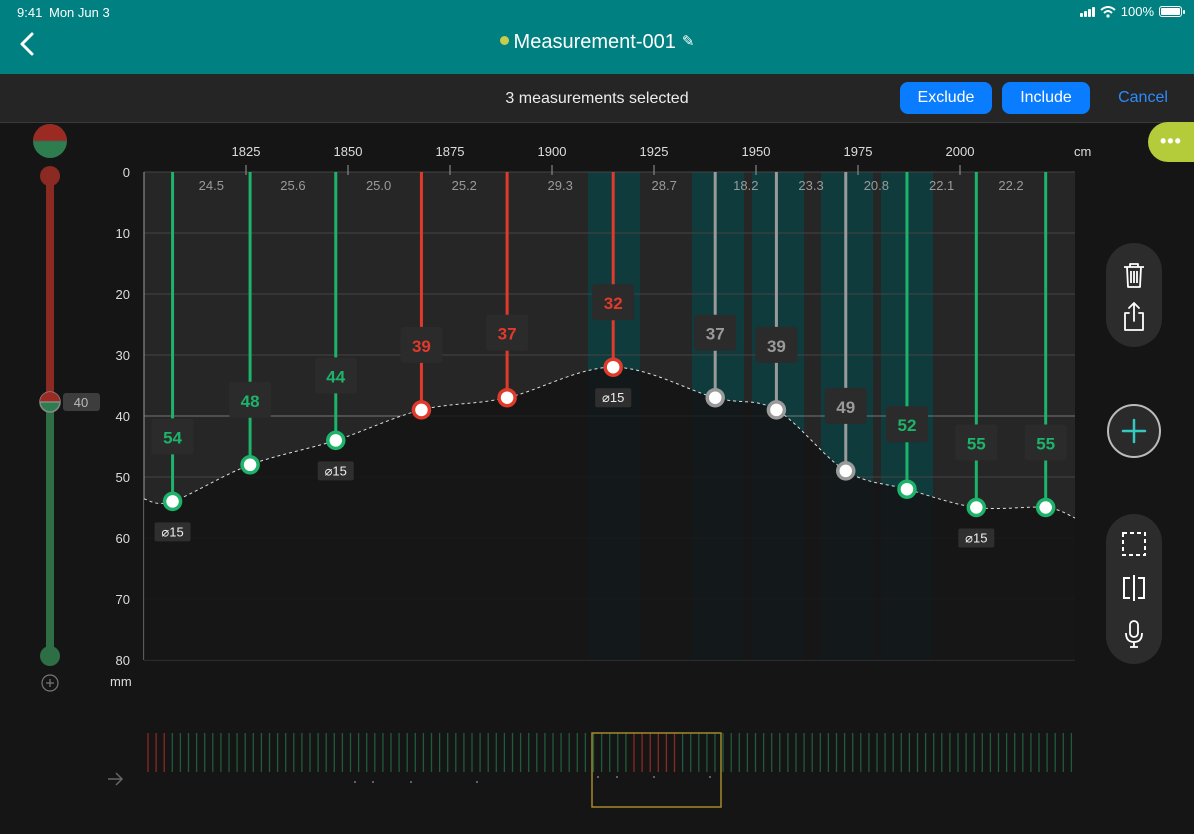 The image size is (1194, 834). What do you see at coordinates (1143, 97) in the screenshot?
I see `cancel-button: Cancel` at bounding box center [1143, 97].